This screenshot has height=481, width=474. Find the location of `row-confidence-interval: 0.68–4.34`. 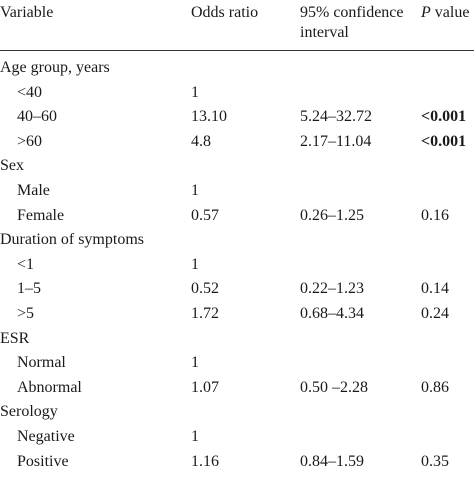

row-confidence-interval: 0.68–4.34 is located at coordinates (332, 313).